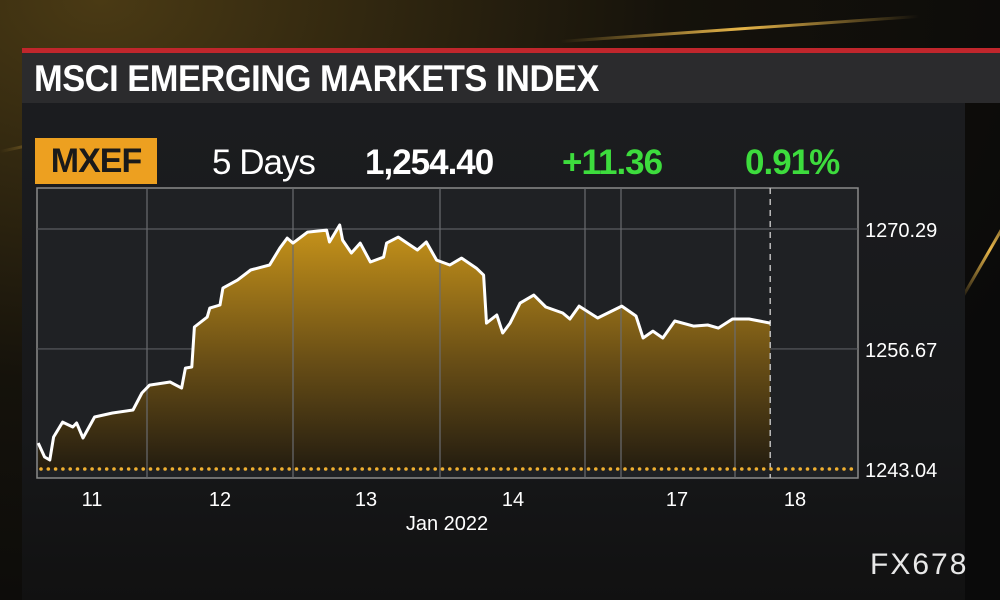  I want to click on net-change: +11.36, so click(612, 162).